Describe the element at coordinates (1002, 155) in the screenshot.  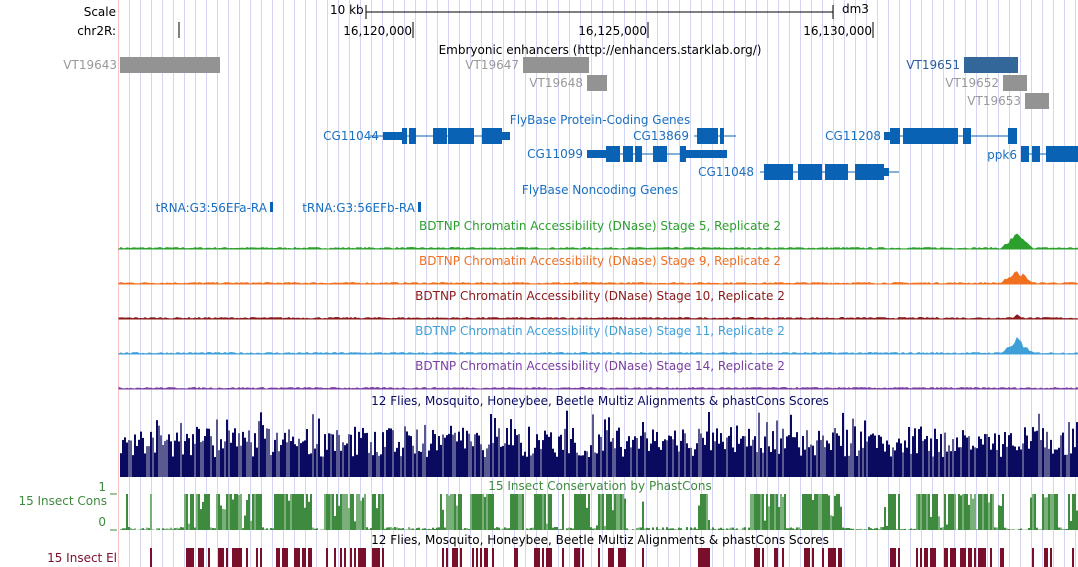
I see `gene-label: ppk6` at that location.